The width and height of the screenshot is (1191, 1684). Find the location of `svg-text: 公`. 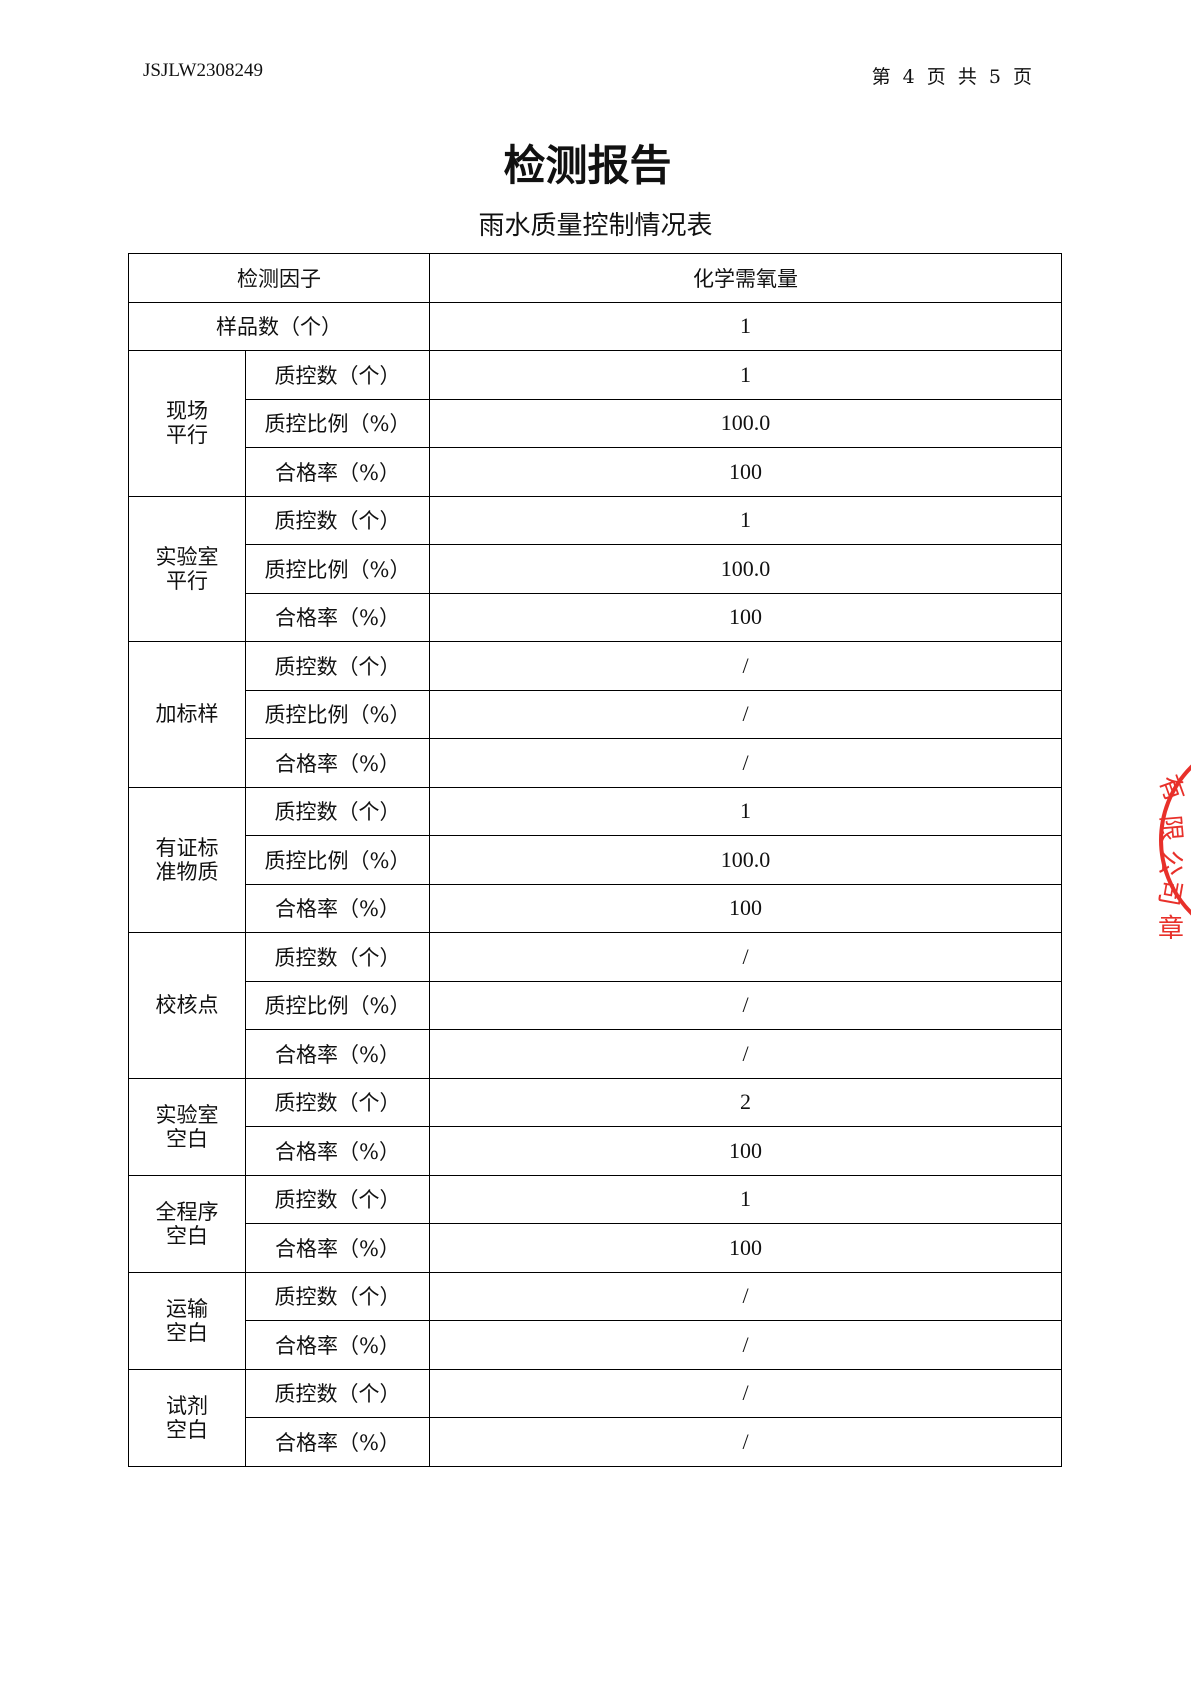

svg-text: 公 is located at coordinates (1170, 863).